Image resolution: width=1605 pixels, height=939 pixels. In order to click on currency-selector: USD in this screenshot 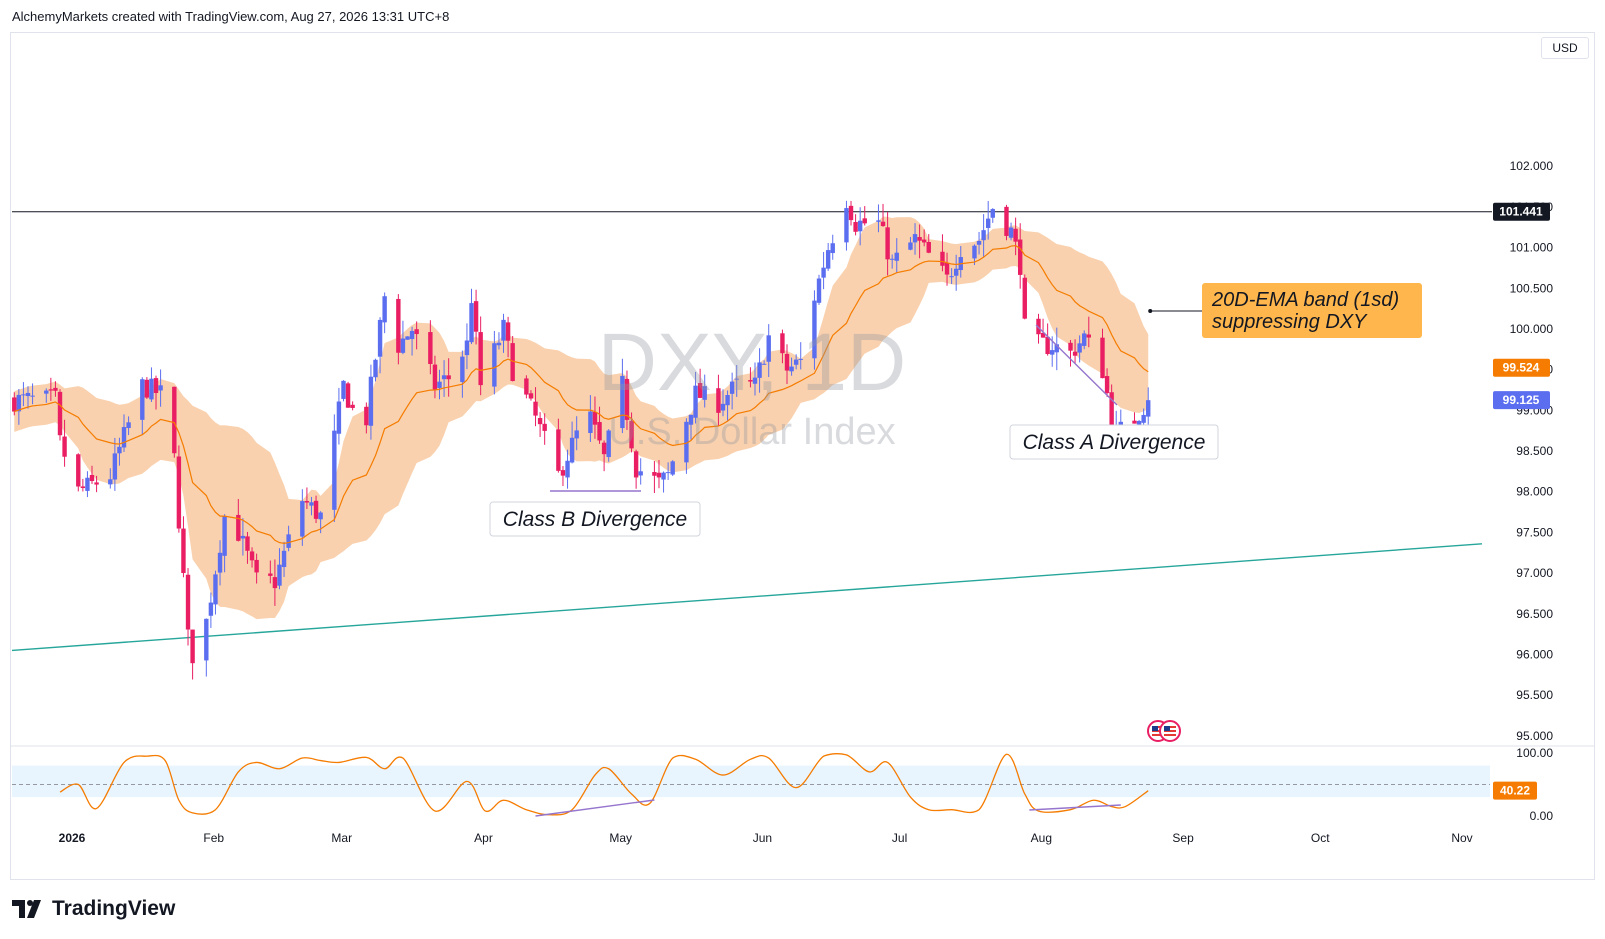, I will do `click(1565, 48)`.